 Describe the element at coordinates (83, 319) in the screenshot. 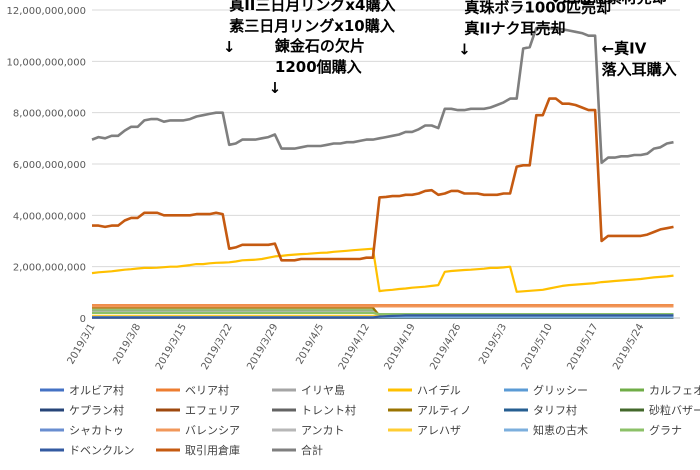

I see `y-tick-label: 0` at that location.